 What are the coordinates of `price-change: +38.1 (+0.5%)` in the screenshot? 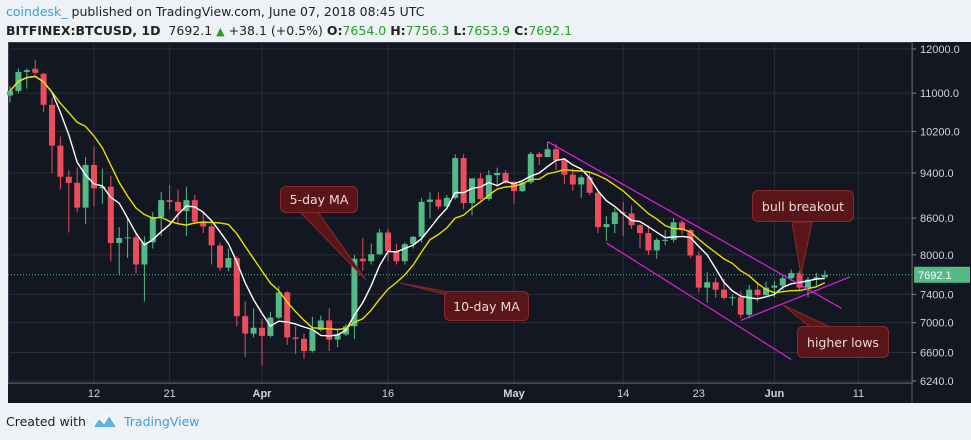 It's located at (275, 30).